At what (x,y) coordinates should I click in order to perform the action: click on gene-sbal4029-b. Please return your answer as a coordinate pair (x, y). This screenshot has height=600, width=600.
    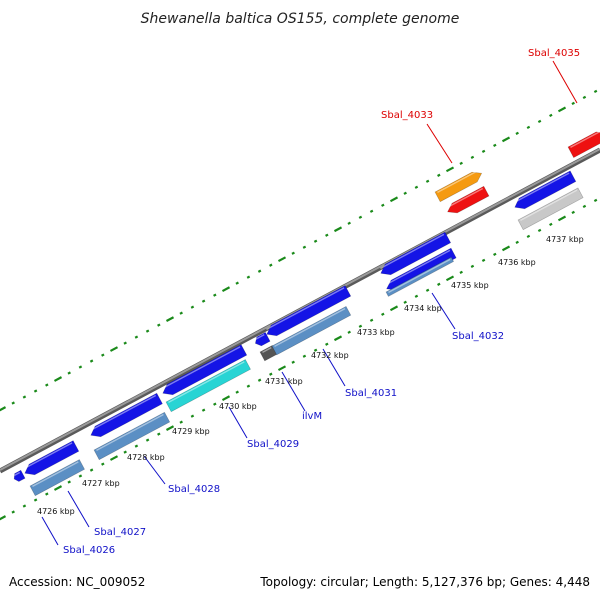
    Looking at the image, I should click on (208, 386).